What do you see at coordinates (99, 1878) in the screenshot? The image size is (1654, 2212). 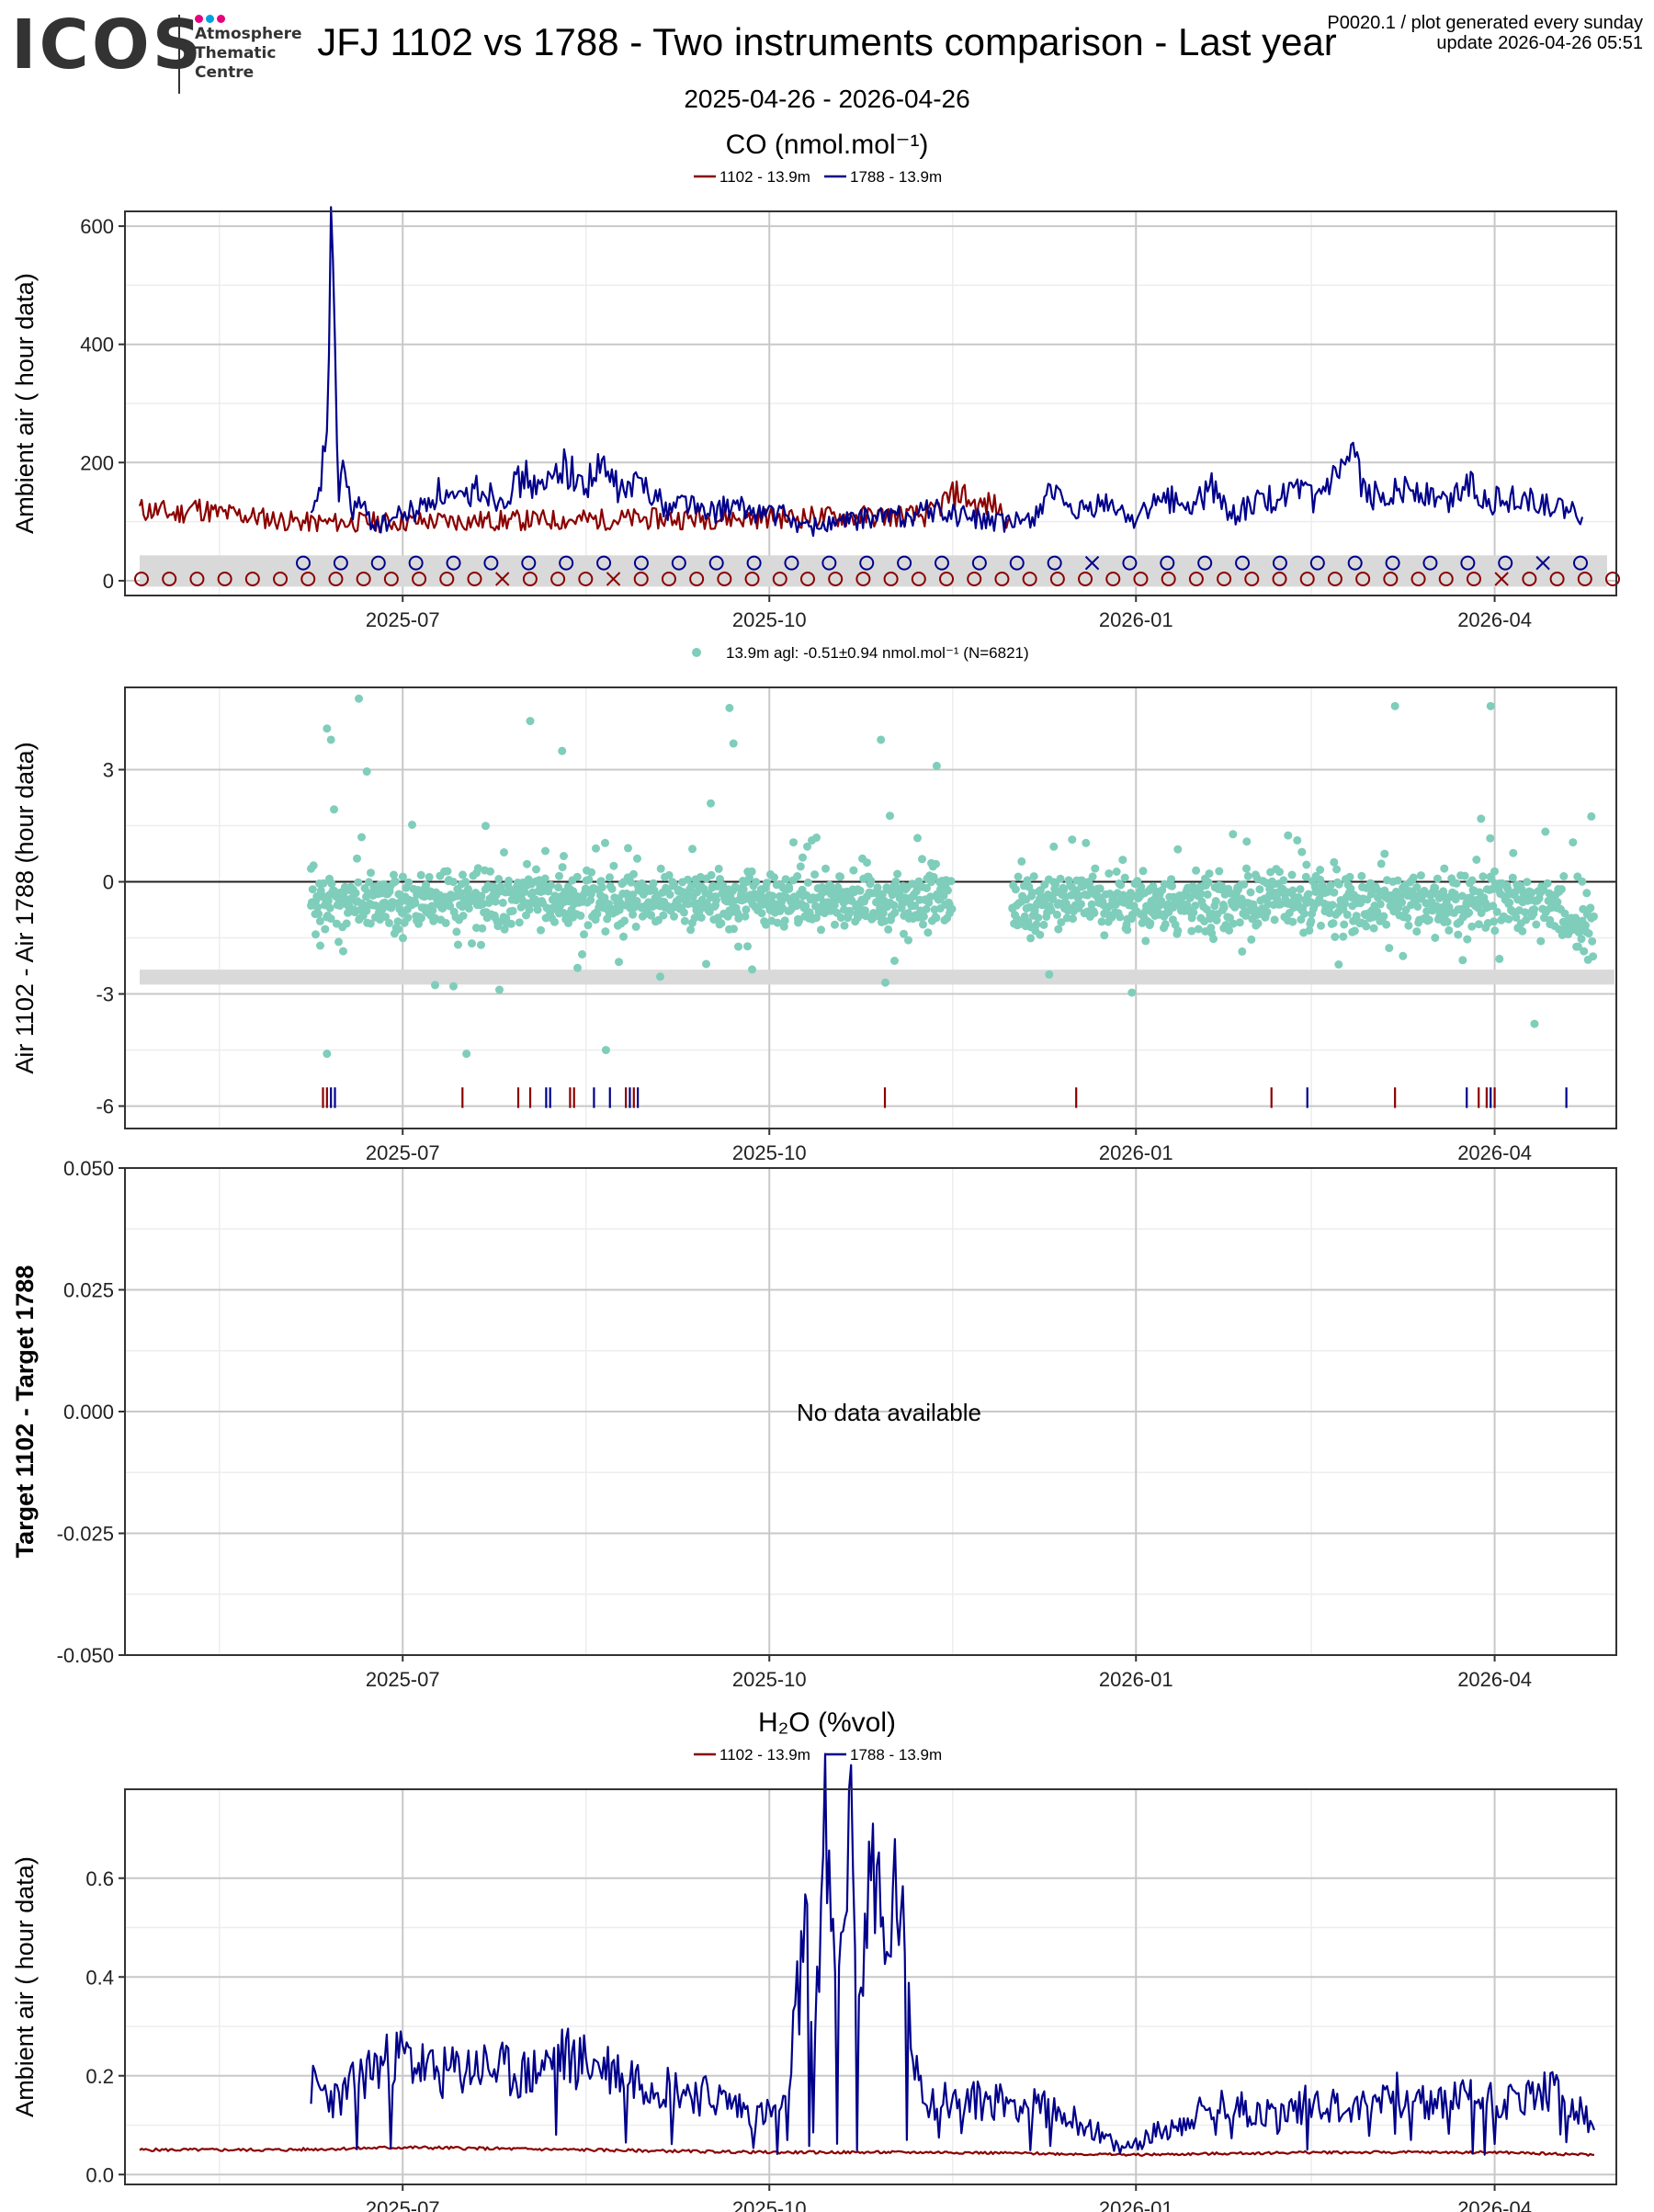 I see `y-tick-label: 0.6` at bounding box center [99, 1878].